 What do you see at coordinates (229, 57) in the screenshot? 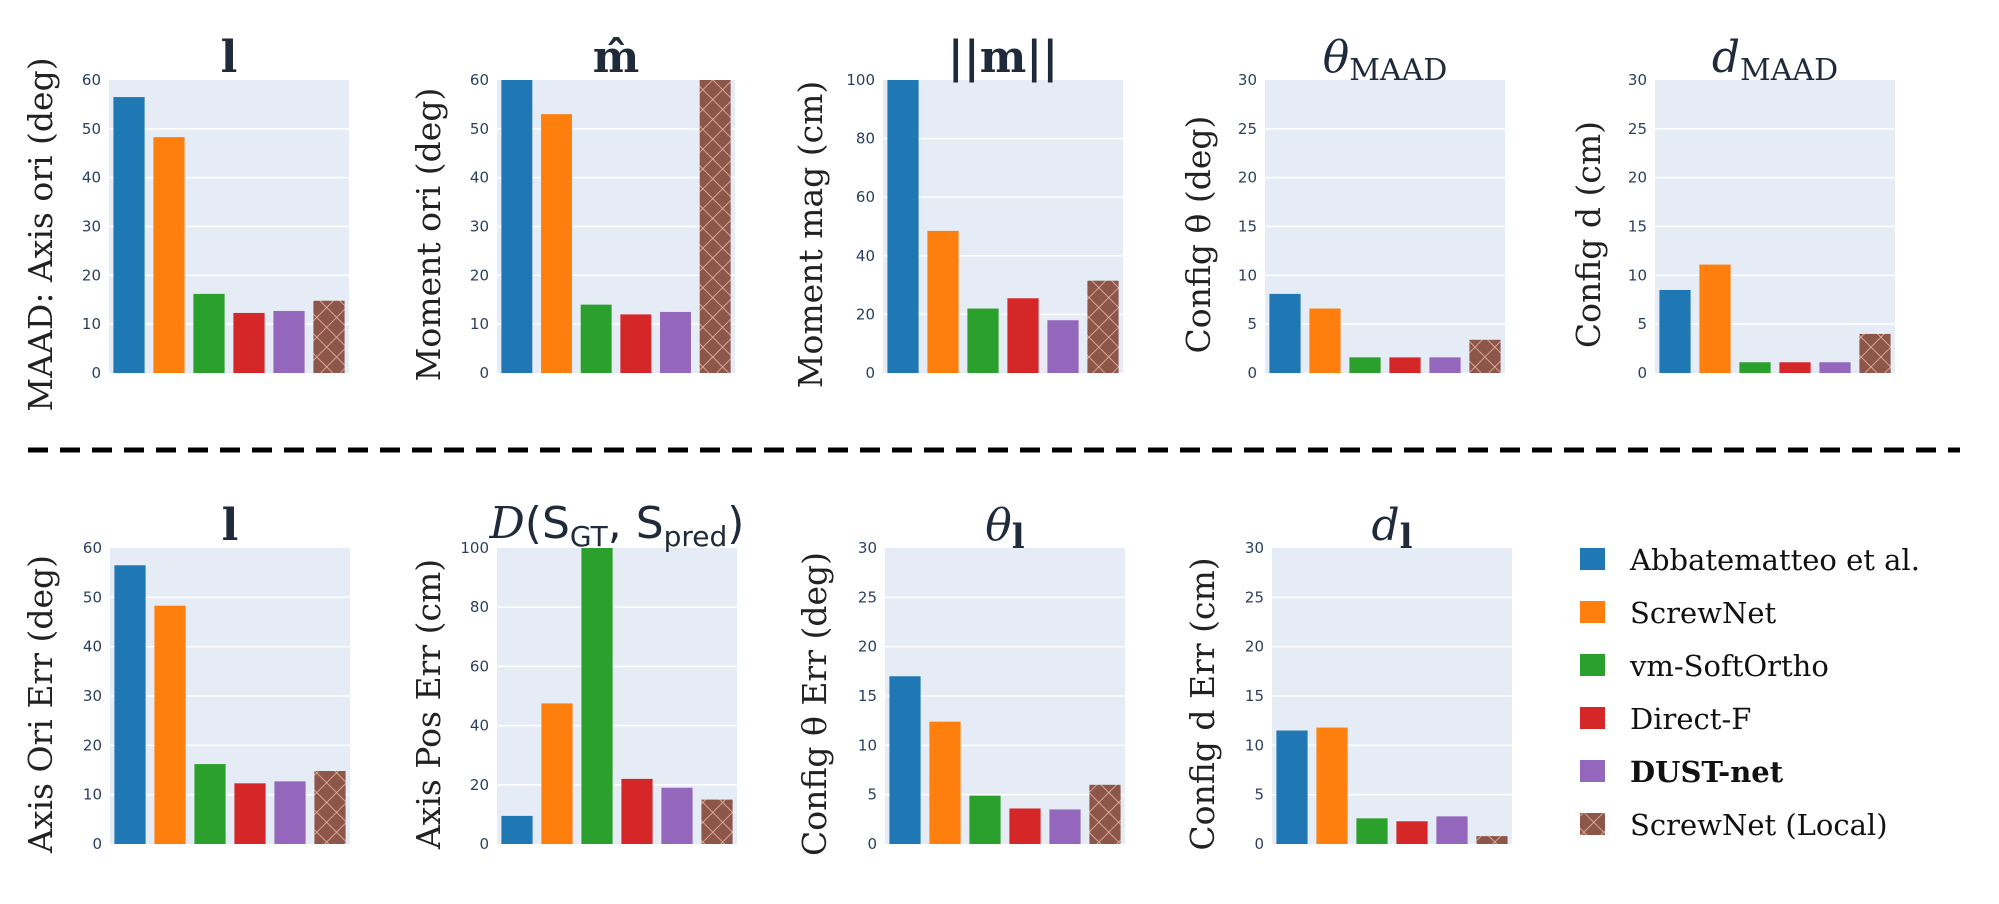
I see `panel-title: l` at bounding box center [229, 57].